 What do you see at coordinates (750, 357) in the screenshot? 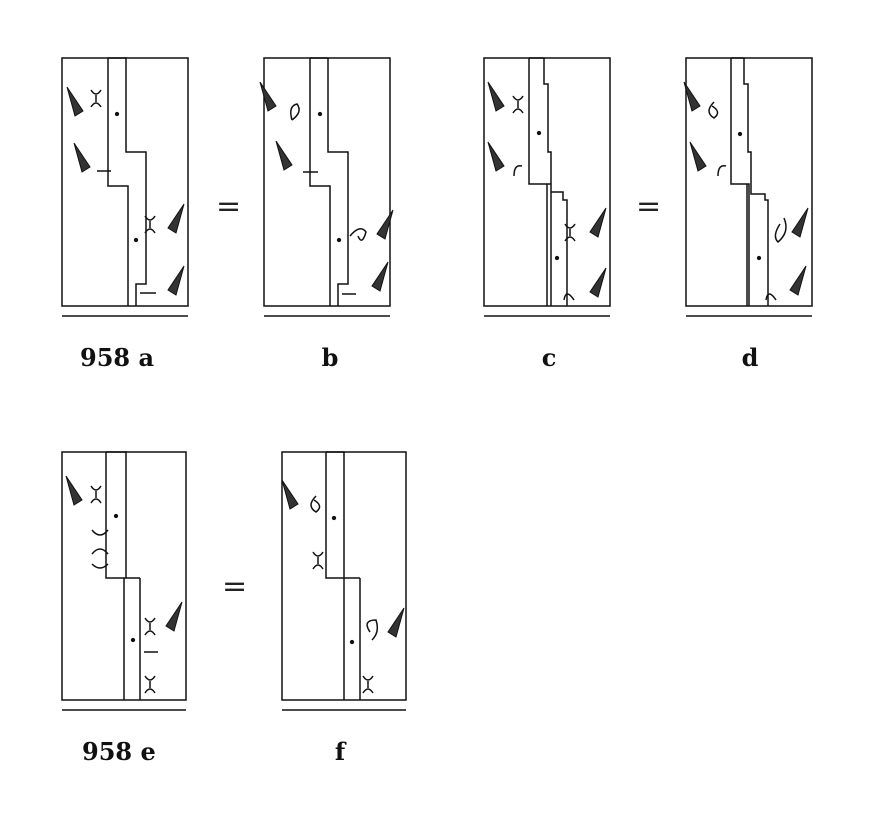
I see `caption-d: d` at bounding box center [750, 357].